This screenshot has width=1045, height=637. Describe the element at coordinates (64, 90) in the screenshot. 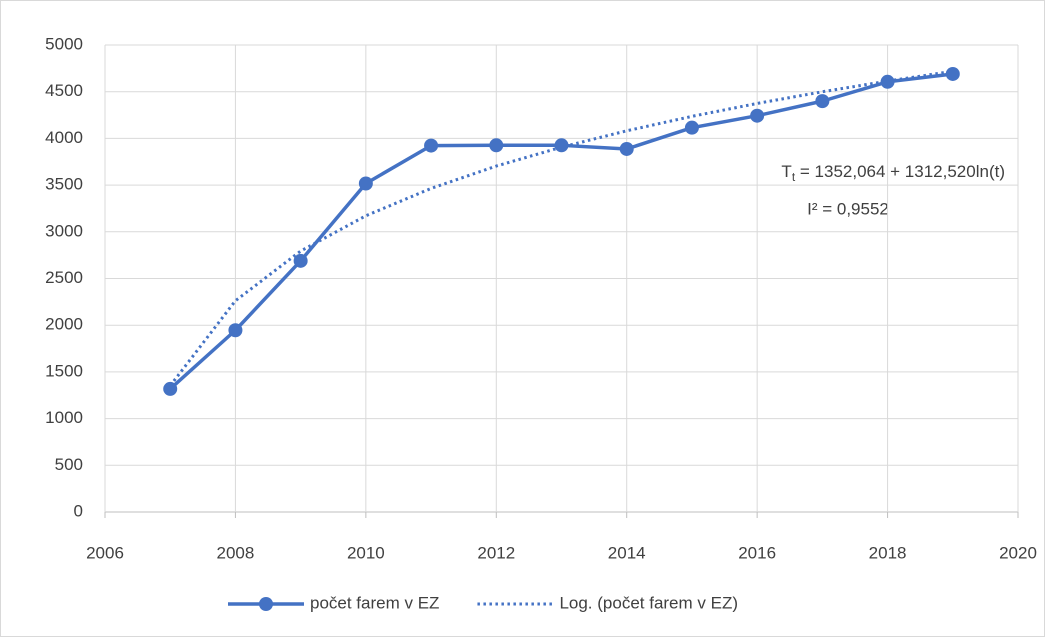

I see `y-tick-label: 4500` at that location.